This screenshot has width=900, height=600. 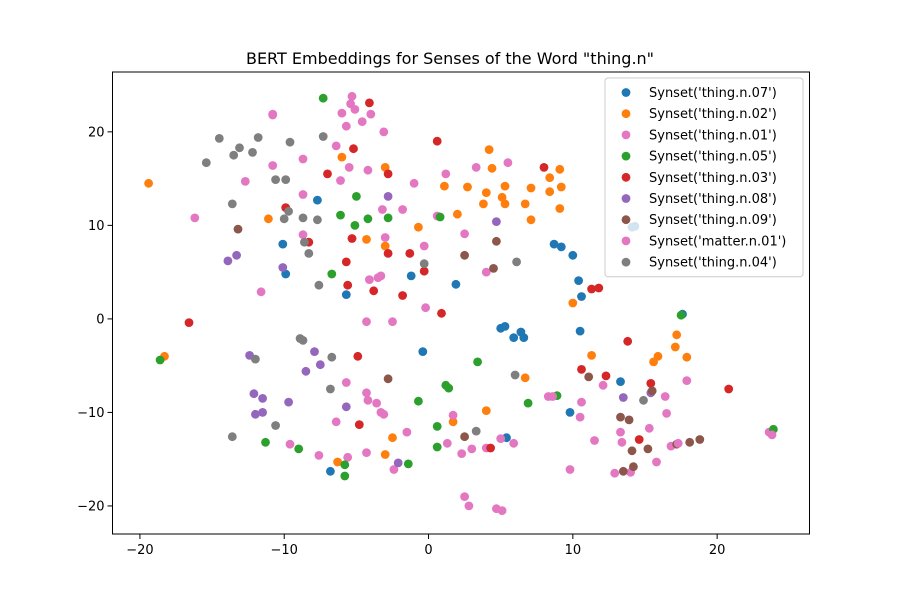 What do you see at coordinates (284, 550) in the screenshot?
I see `x-tick-label-1: −10` at bounding box center [284, 550].